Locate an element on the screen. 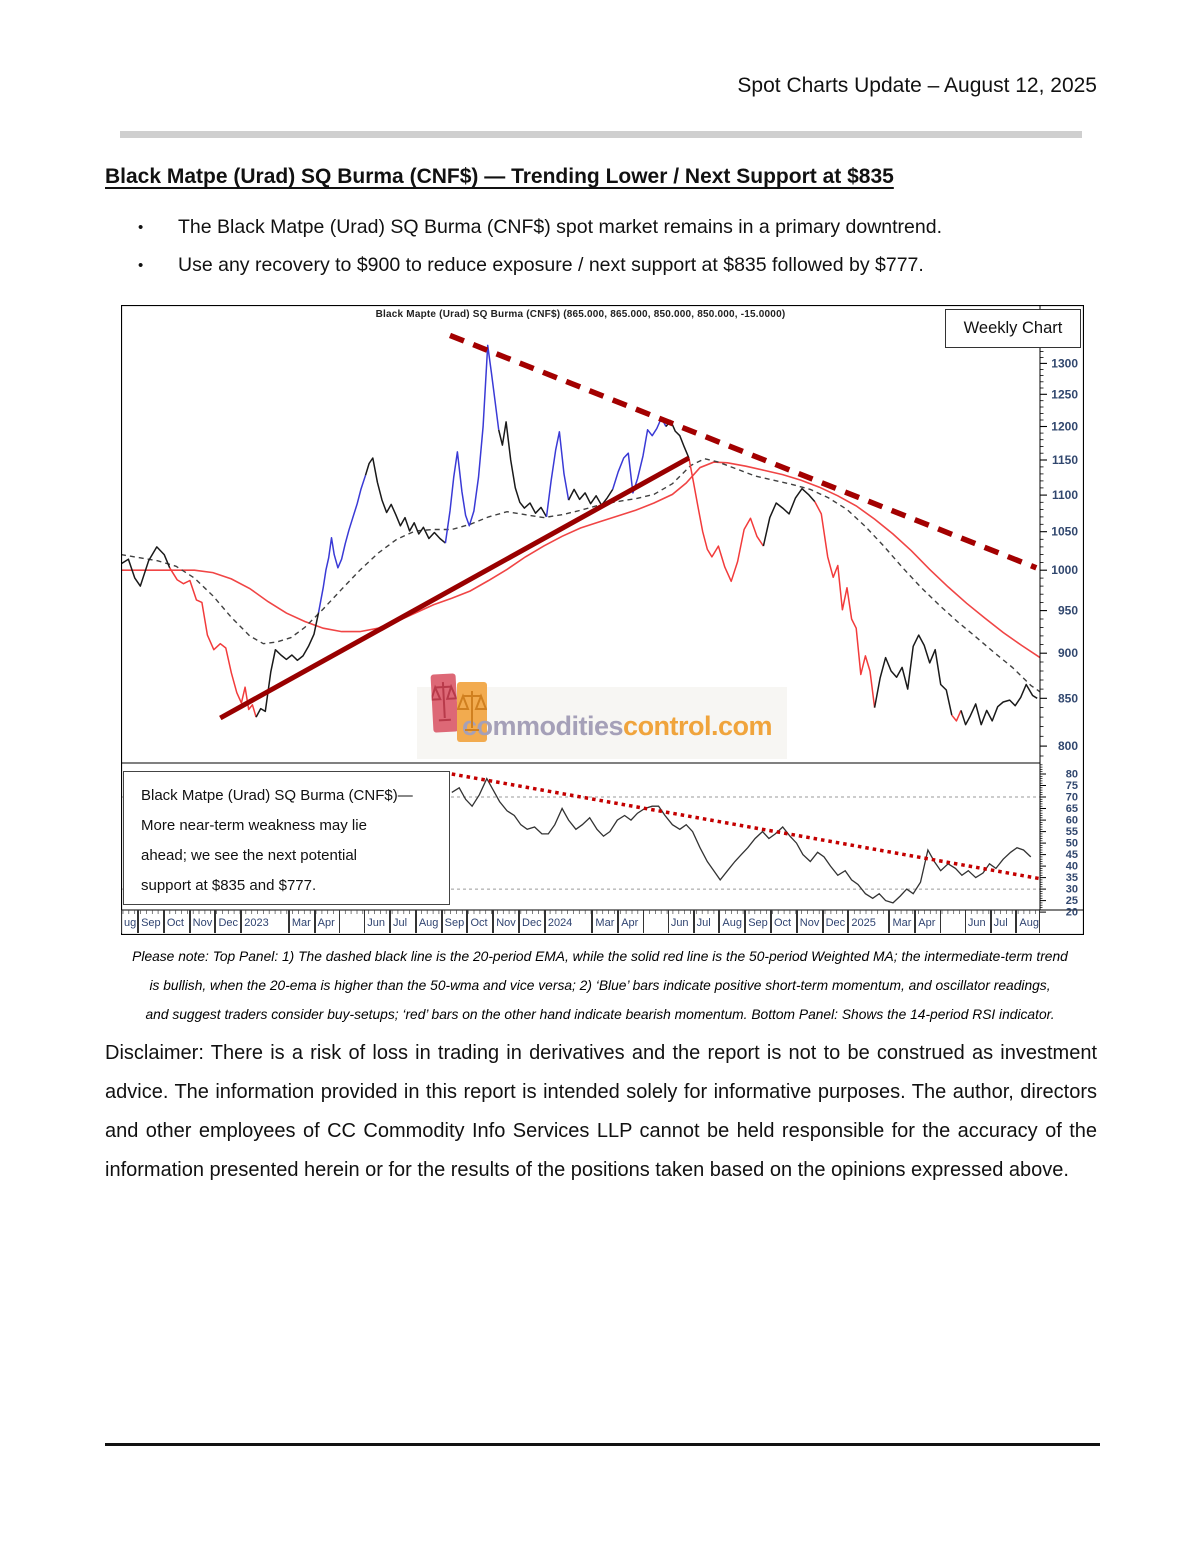  rsi-axis-label: 65 is located at coordinates (1072, 809).